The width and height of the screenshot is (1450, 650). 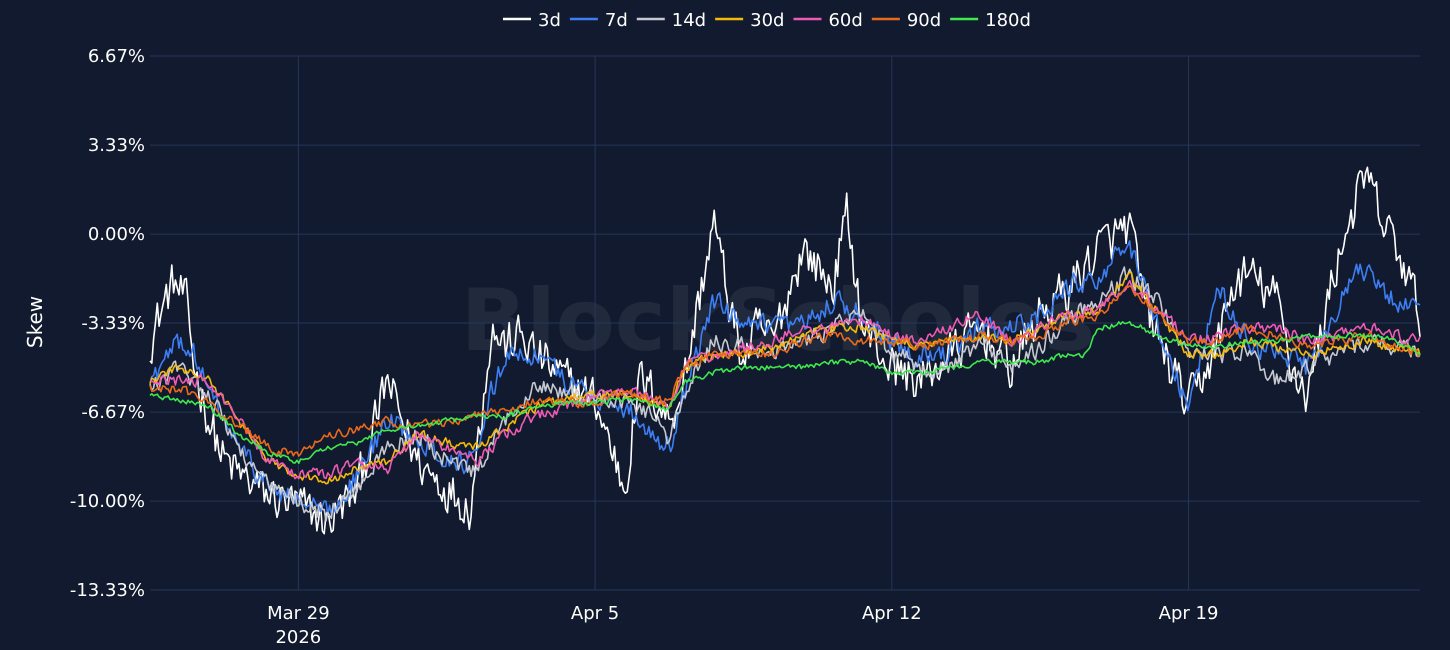 I want to click on x-axis-ticks: Mar 29 2026 Apr 5 Apr 12 Apr 19, so click(x=742, y=625).